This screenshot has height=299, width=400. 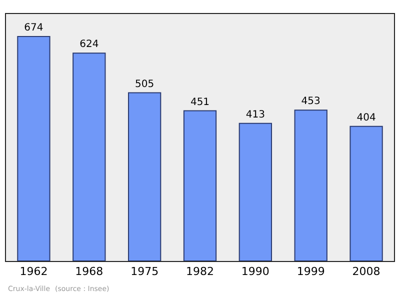 What do you see at coordinates (200, 271) in the screenshot?
I see `x-tick-label: 1982` at bounding box center [200, 271].